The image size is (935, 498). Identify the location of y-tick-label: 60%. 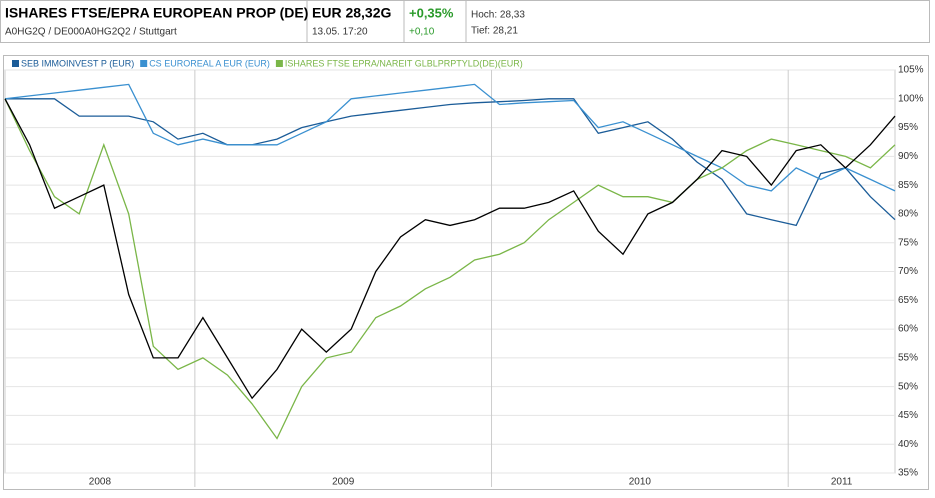
(908, 329).